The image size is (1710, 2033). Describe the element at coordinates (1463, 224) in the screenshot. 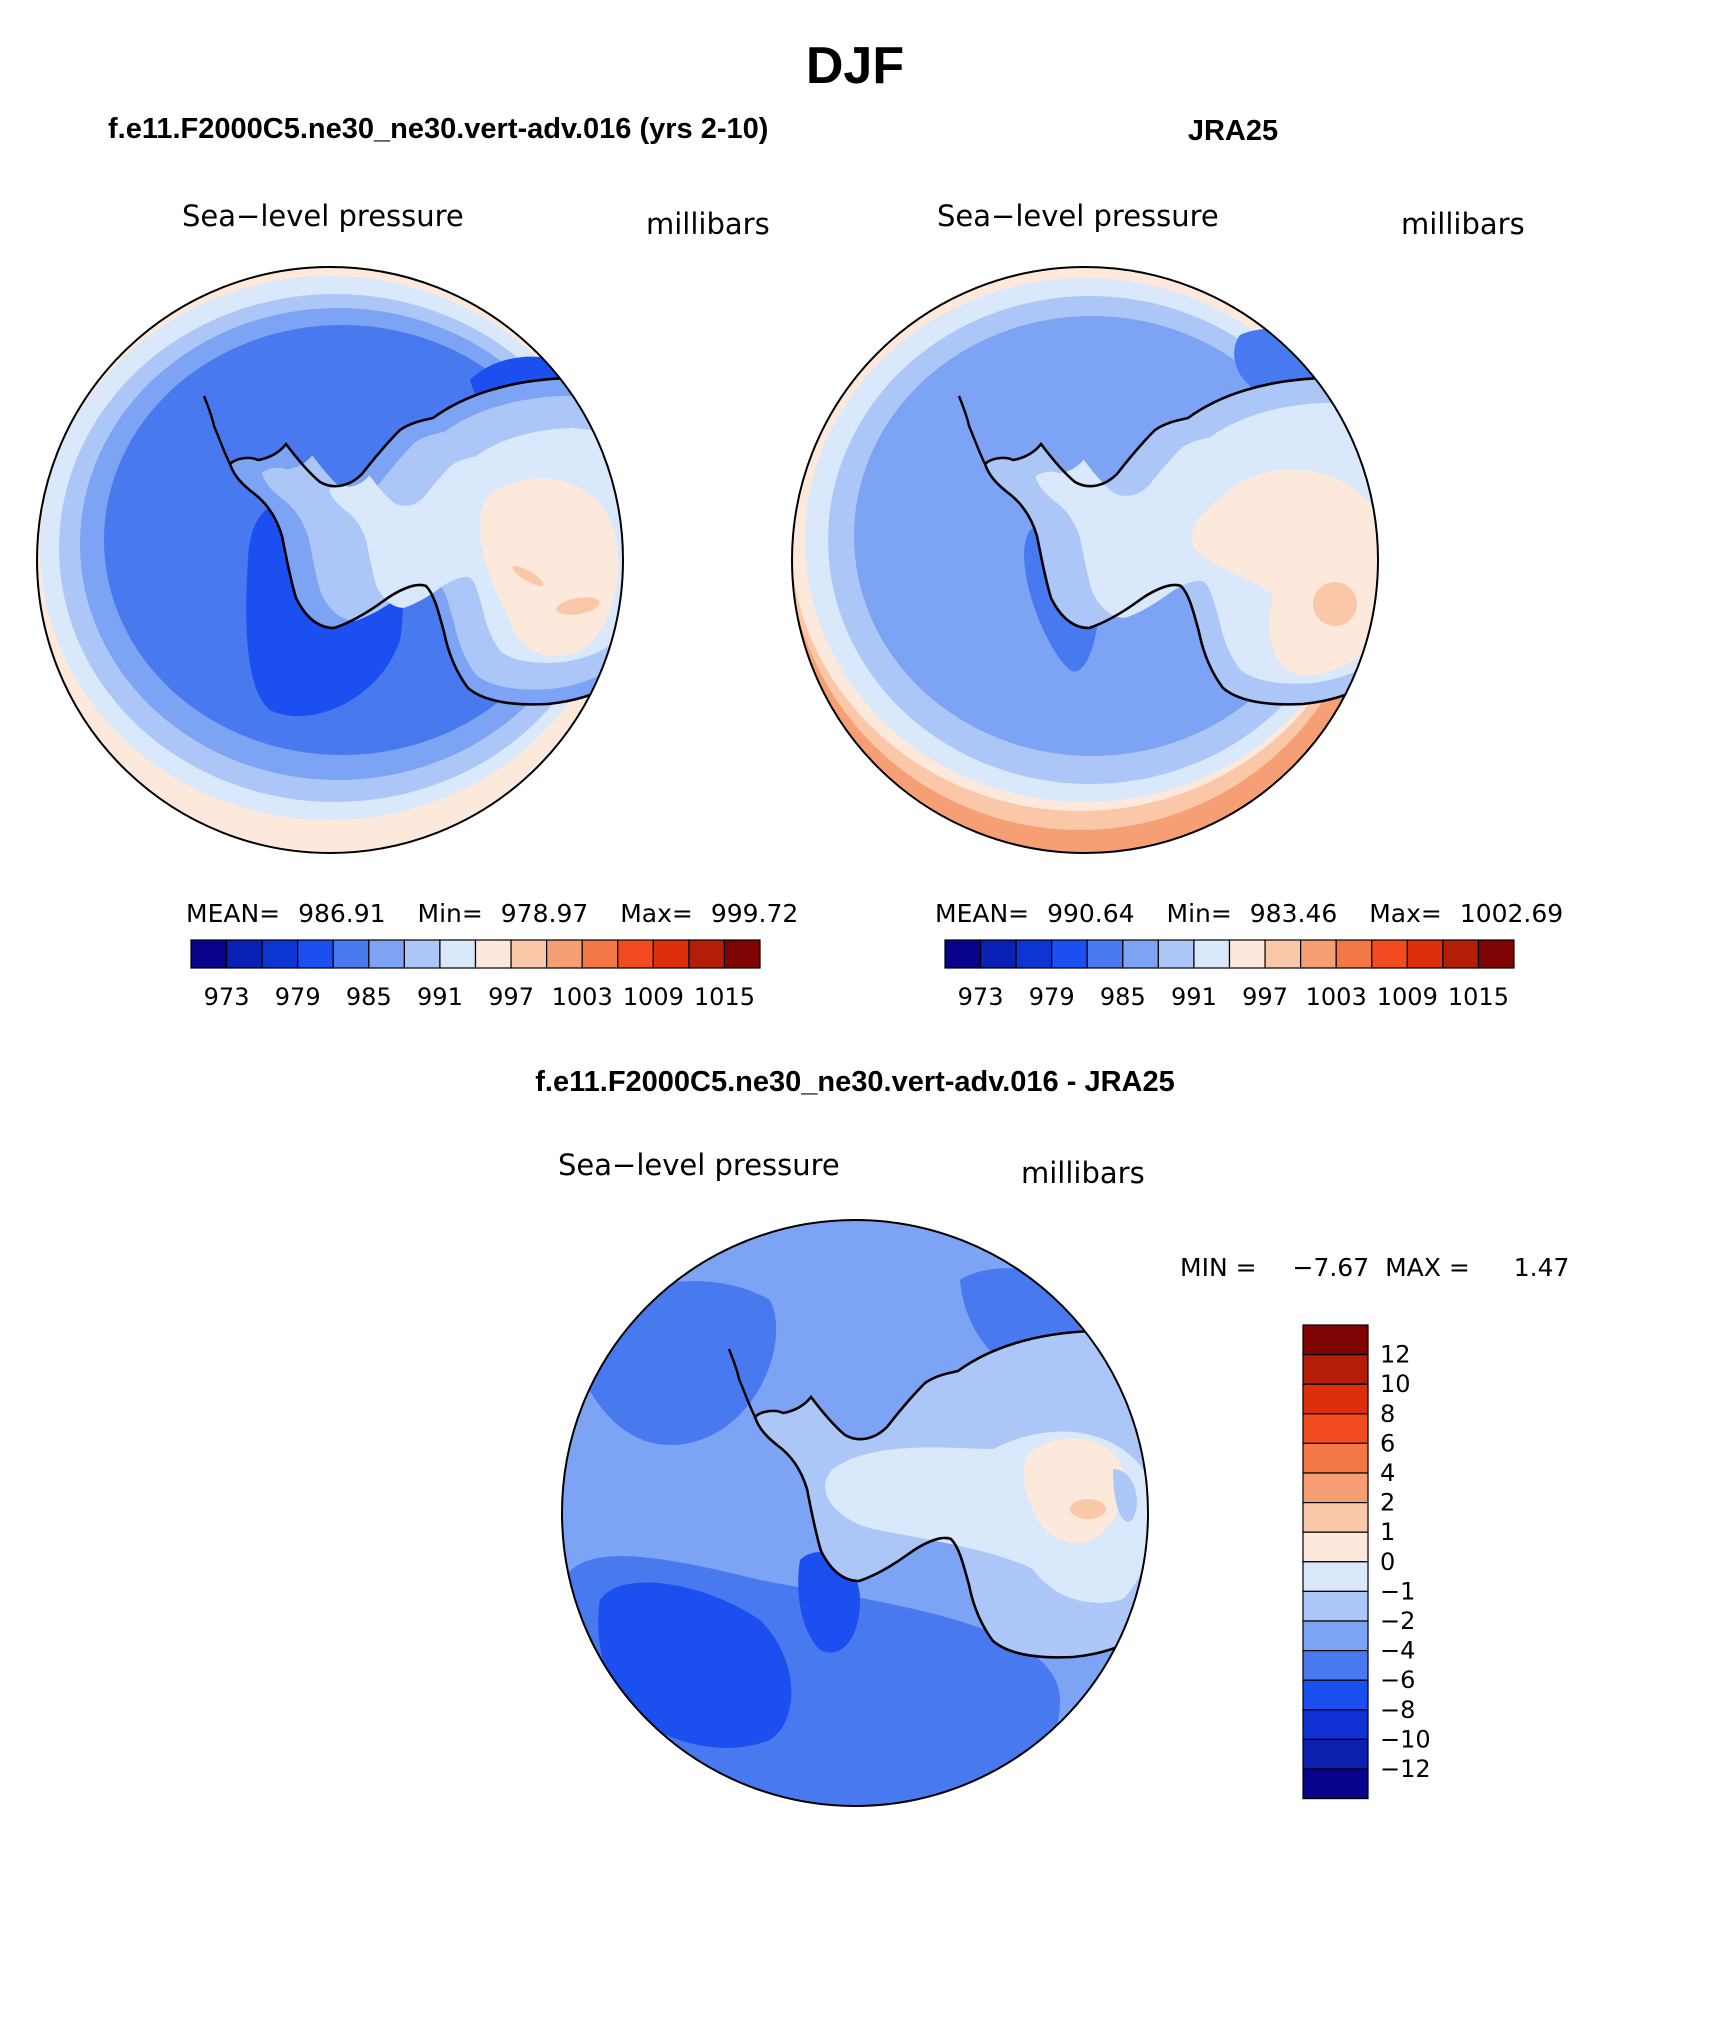

I see `obs-units-label: millibars` at that location.